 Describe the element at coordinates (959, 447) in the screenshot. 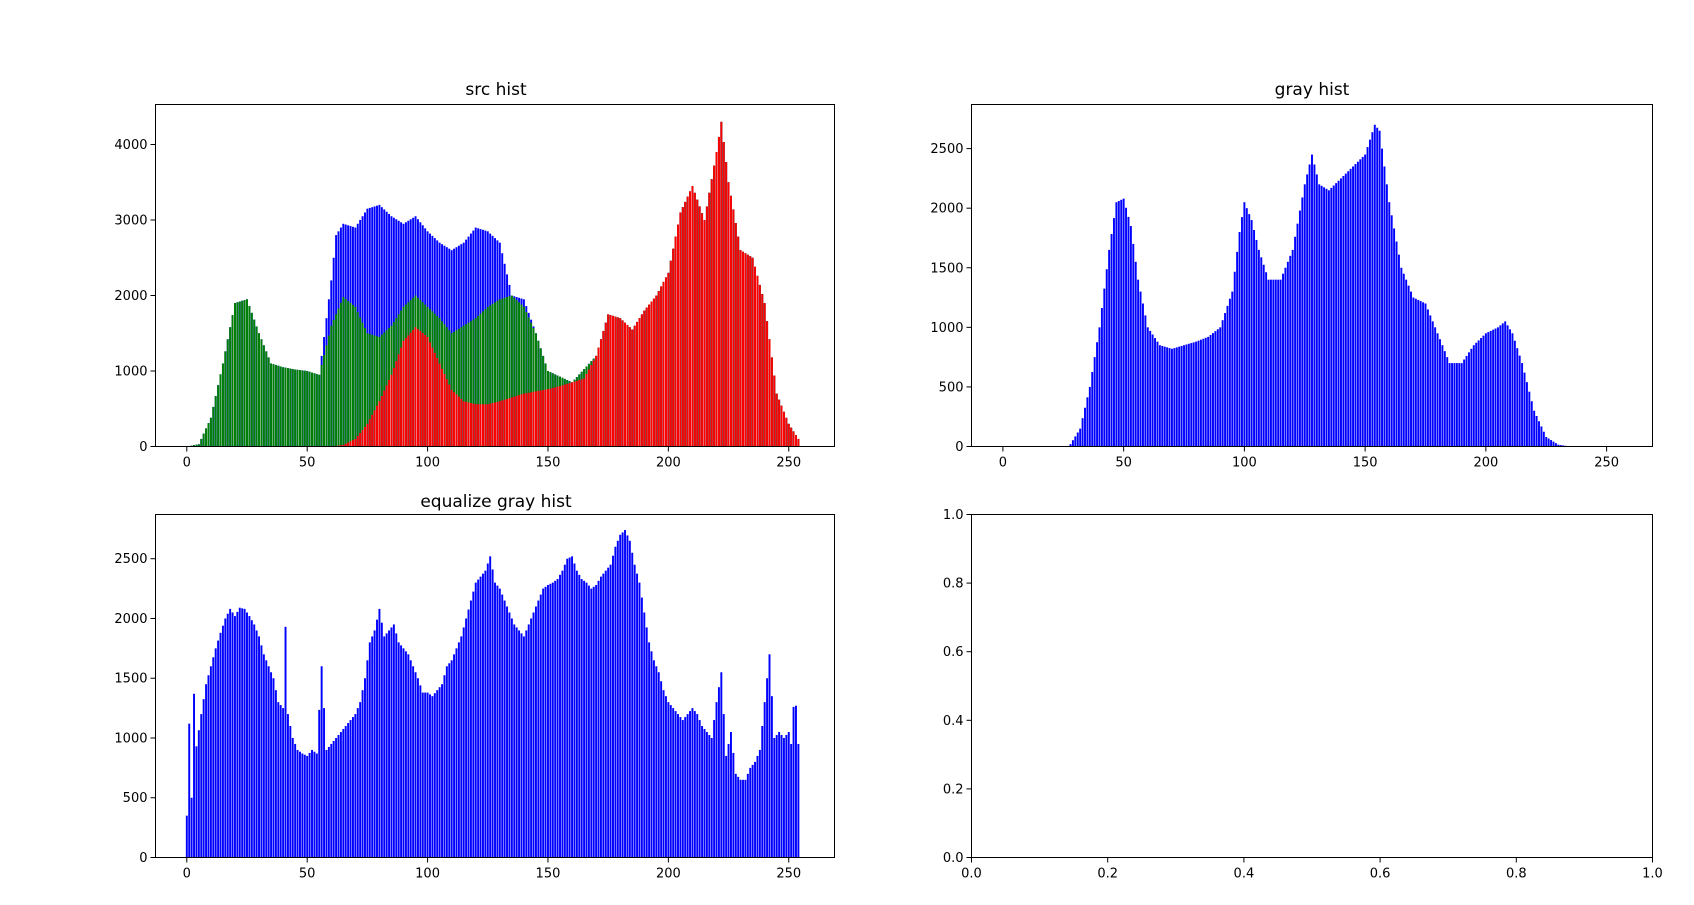

I see `y-tick-label: 0` at that location.